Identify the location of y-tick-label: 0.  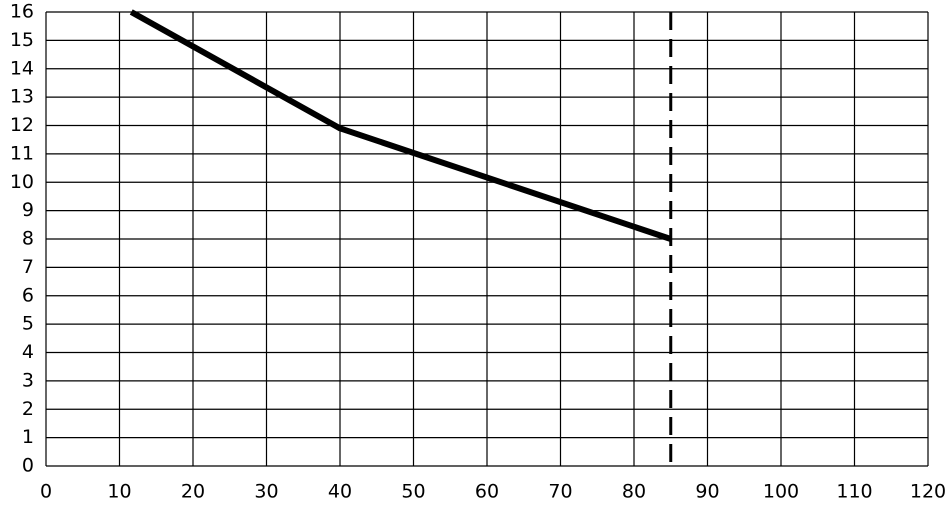
(28, 466).